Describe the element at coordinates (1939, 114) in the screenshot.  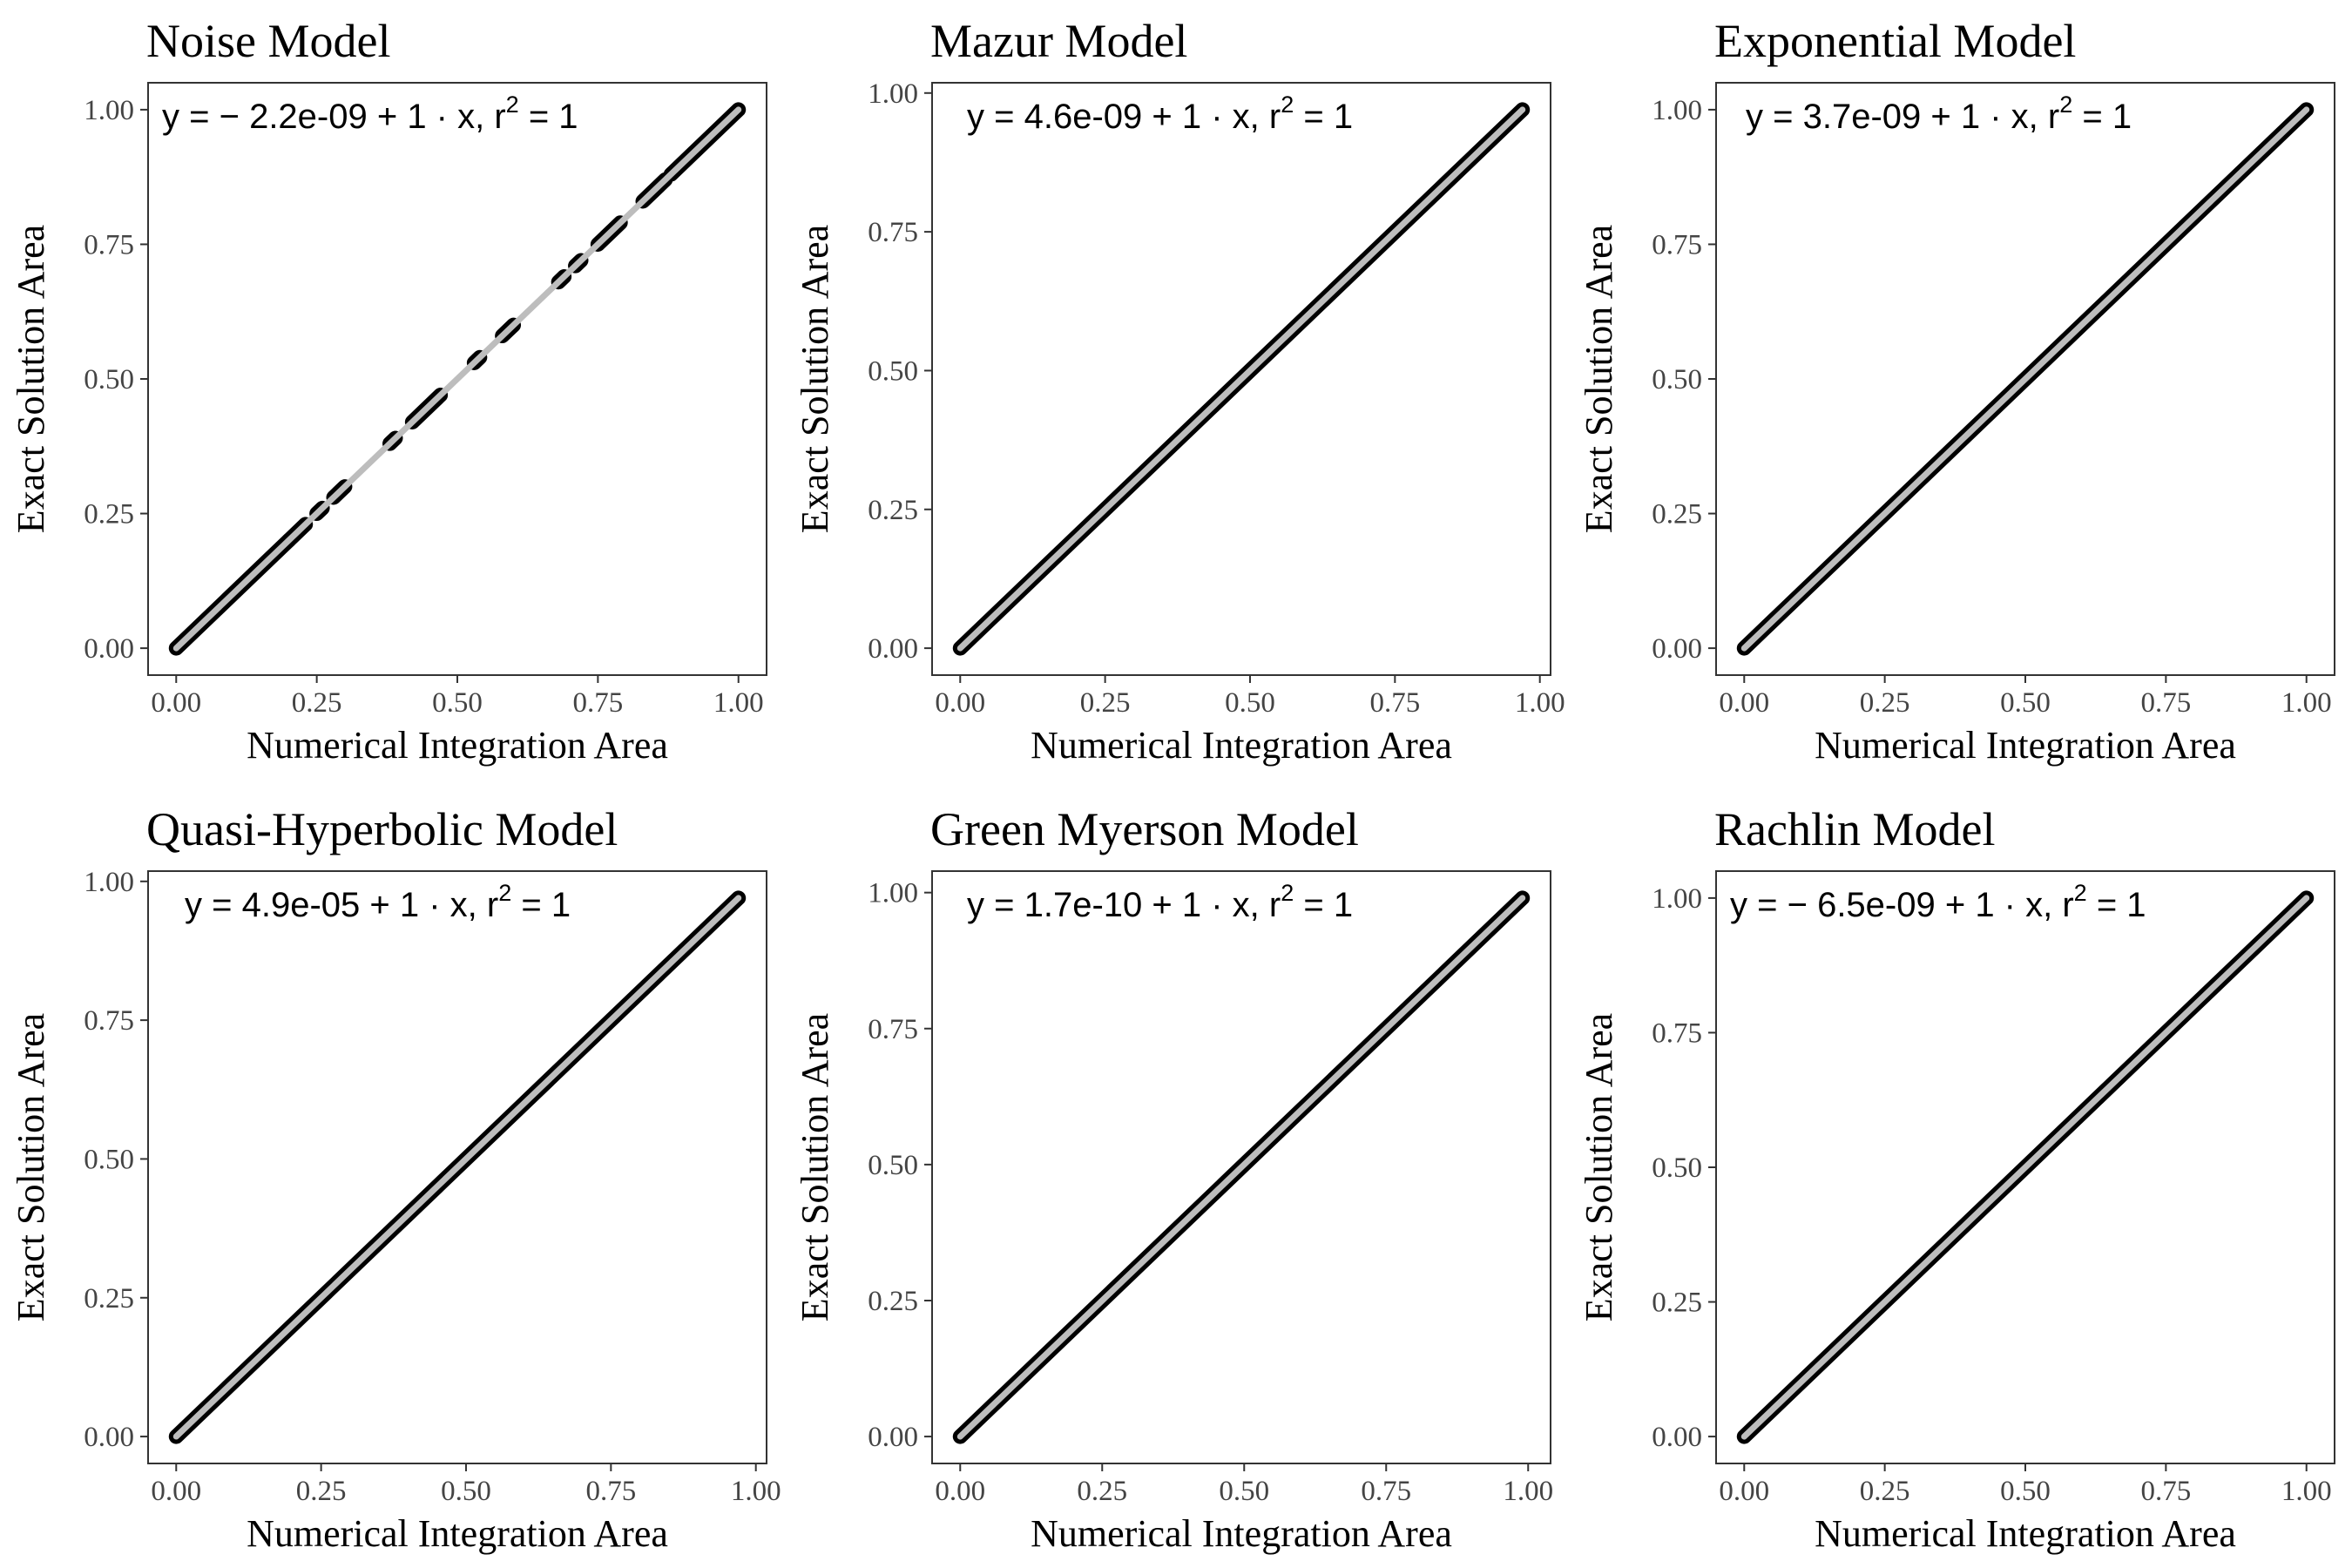
I see `regression-equation: y = 3.7e-09 + 1 · x, r2 = 1` at that location.